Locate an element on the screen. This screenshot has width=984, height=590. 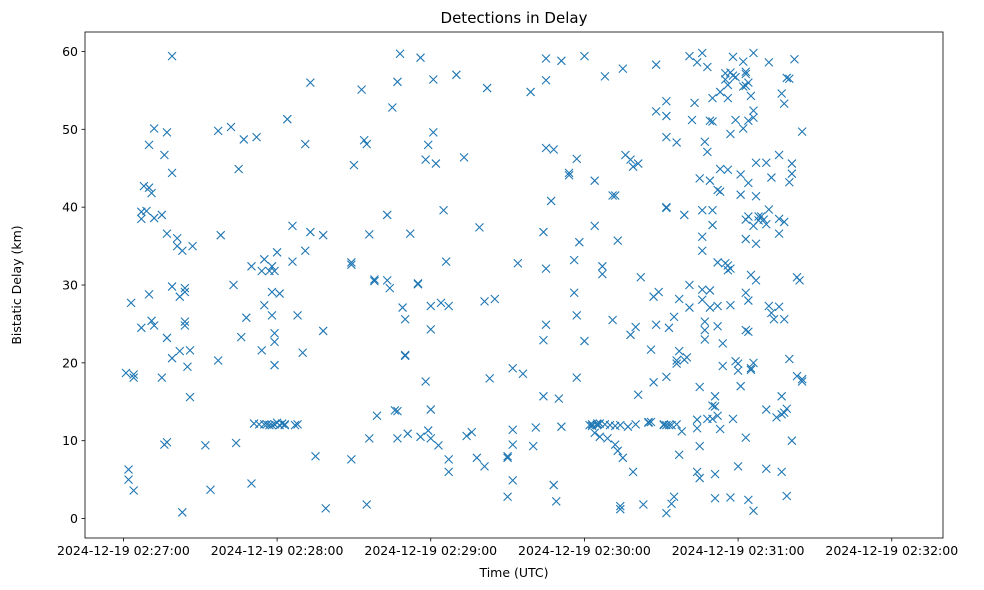
y-tick-label: 10 is located at coordinates (70, 440).